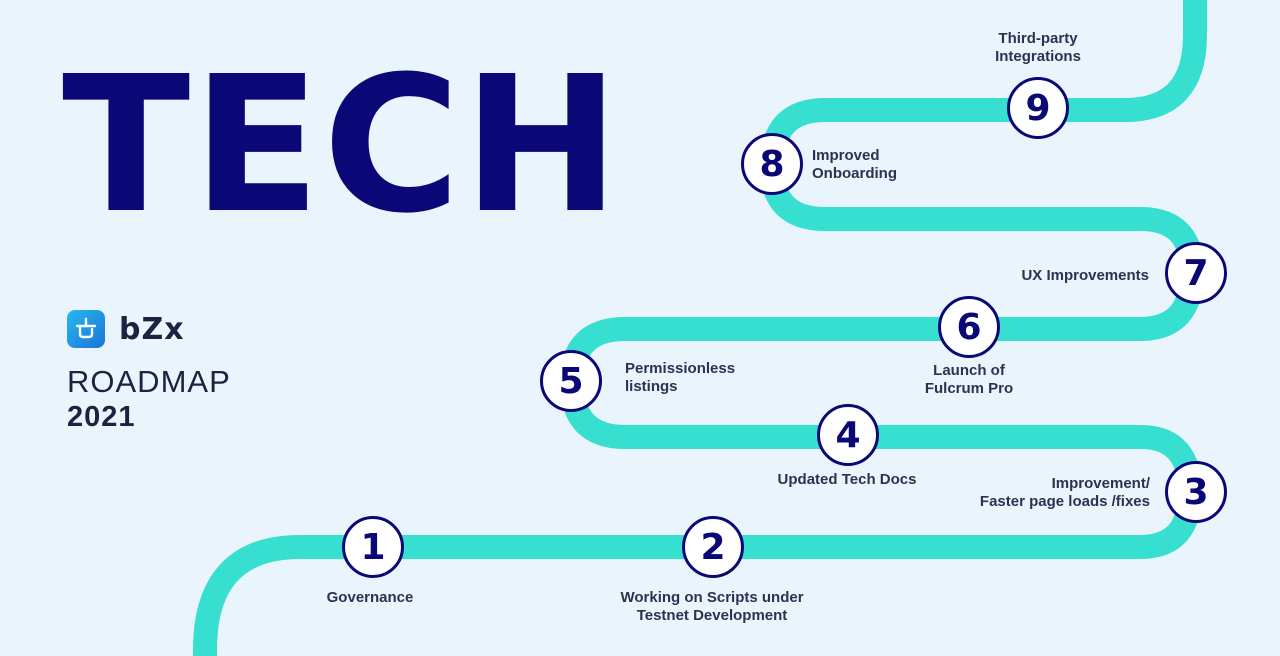  What do you see at coordinates (854, 164) in the screenshot?
I see `milestone-label-8: Improved Onboarding` at bounding box center [854, 164].